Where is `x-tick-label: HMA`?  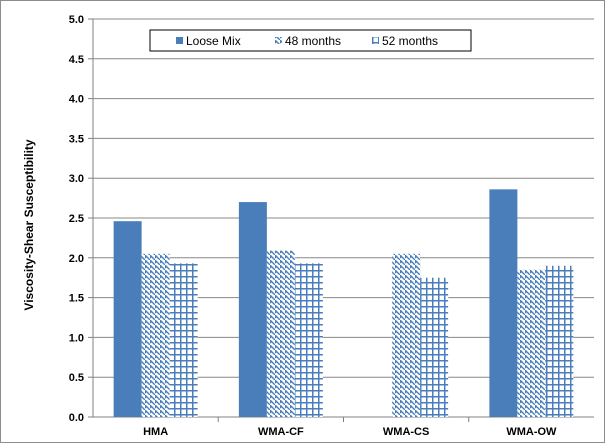
x-tick-label: HMA is located at coordinates (155, 432).